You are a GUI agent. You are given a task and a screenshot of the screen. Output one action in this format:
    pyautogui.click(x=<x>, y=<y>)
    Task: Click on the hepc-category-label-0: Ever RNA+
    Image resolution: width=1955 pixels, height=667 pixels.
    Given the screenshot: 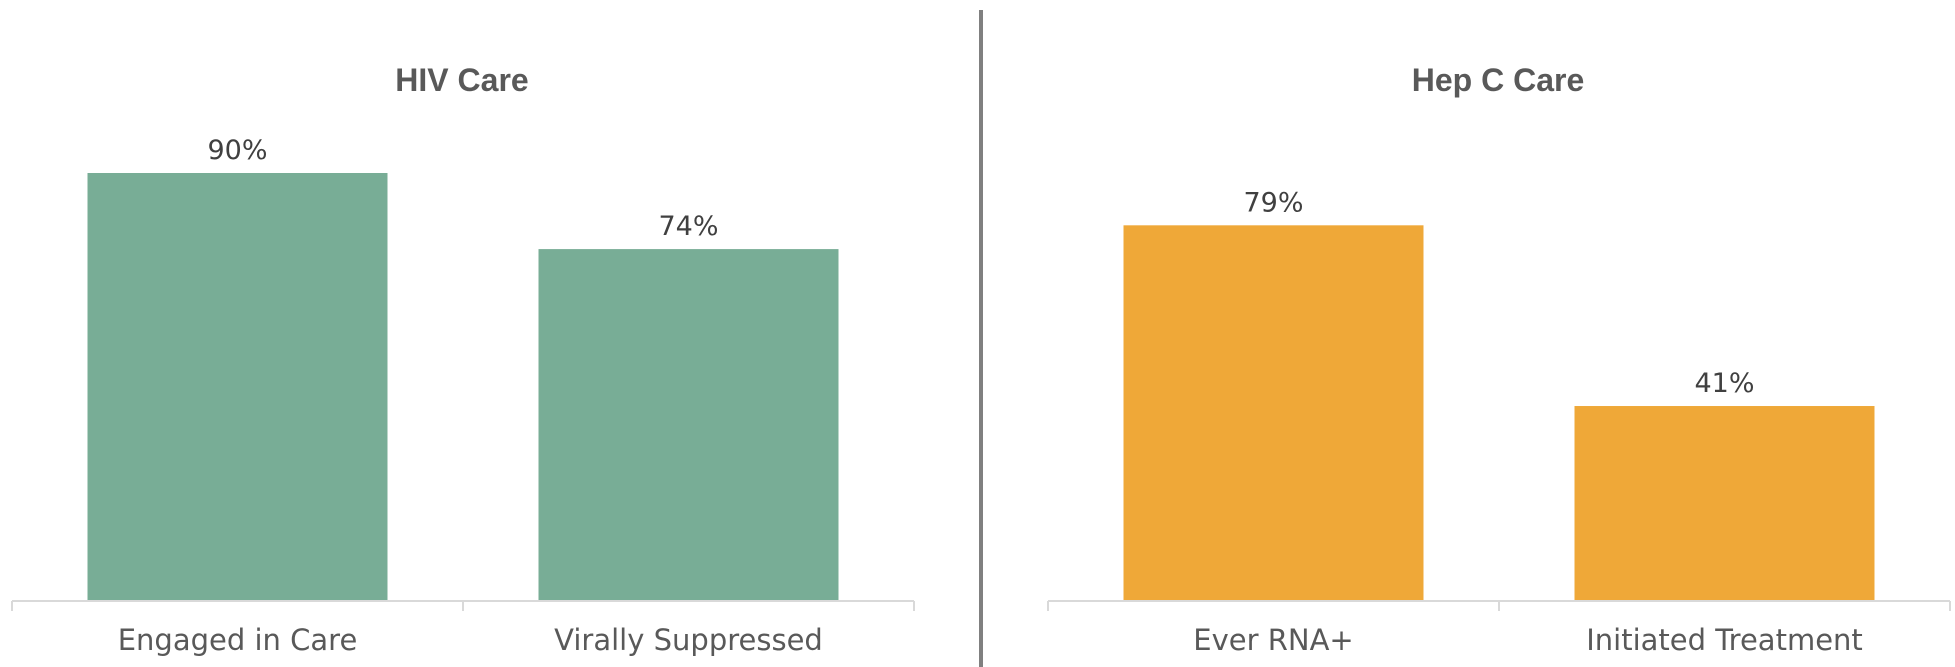 What is the action you would take?
    pyautogui.click(x=1273, y=640)
    